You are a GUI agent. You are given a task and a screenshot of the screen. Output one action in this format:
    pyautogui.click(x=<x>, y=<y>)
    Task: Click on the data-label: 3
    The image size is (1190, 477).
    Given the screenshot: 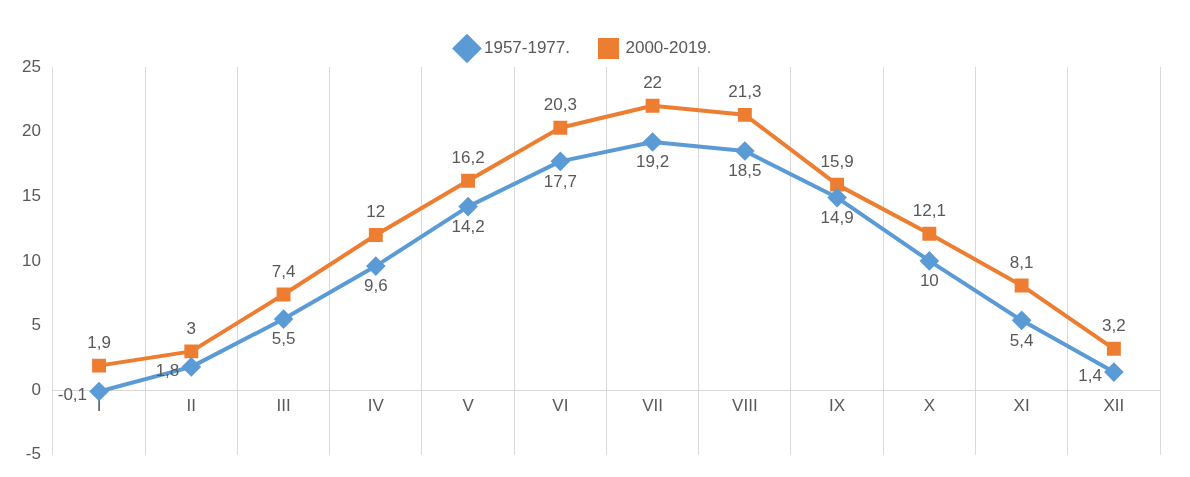 What is the action you would take?
    pyautogui.click(x=191, y=328)
    